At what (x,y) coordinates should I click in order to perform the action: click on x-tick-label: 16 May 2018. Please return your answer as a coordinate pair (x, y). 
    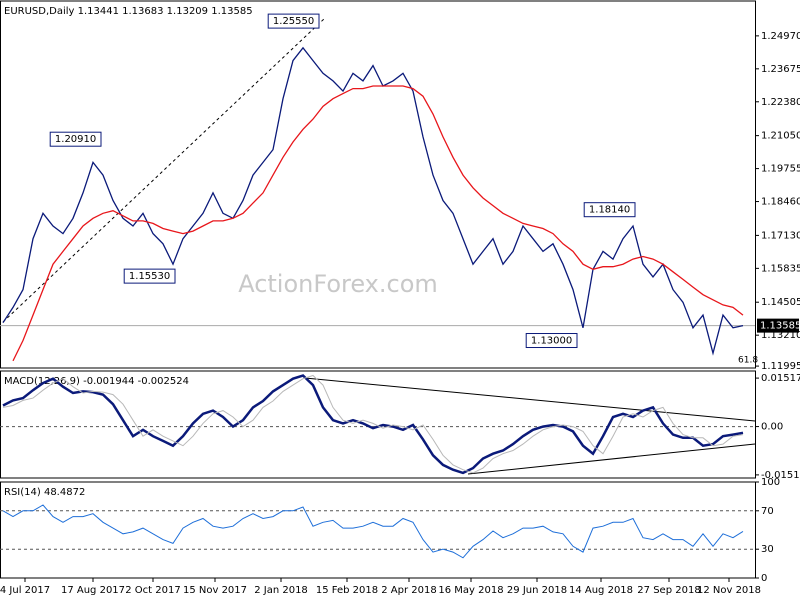
    Looking at the image, I should click on (470, 590).